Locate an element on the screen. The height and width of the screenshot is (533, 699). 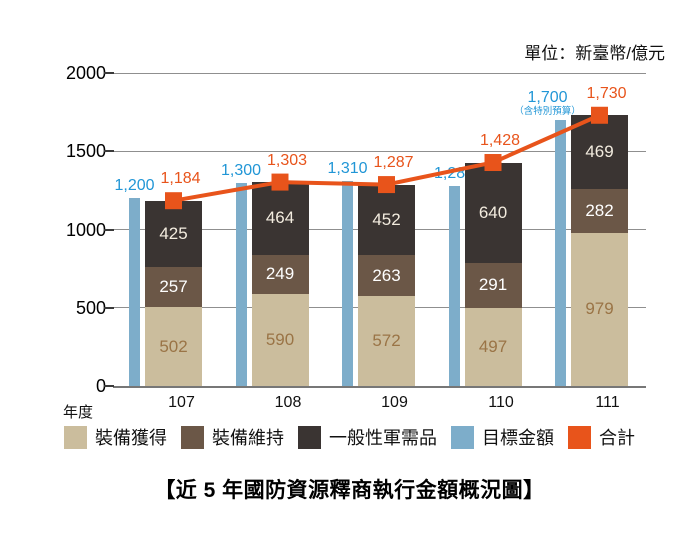
x-tick-label: 109 is located at coordinates (394, 402).